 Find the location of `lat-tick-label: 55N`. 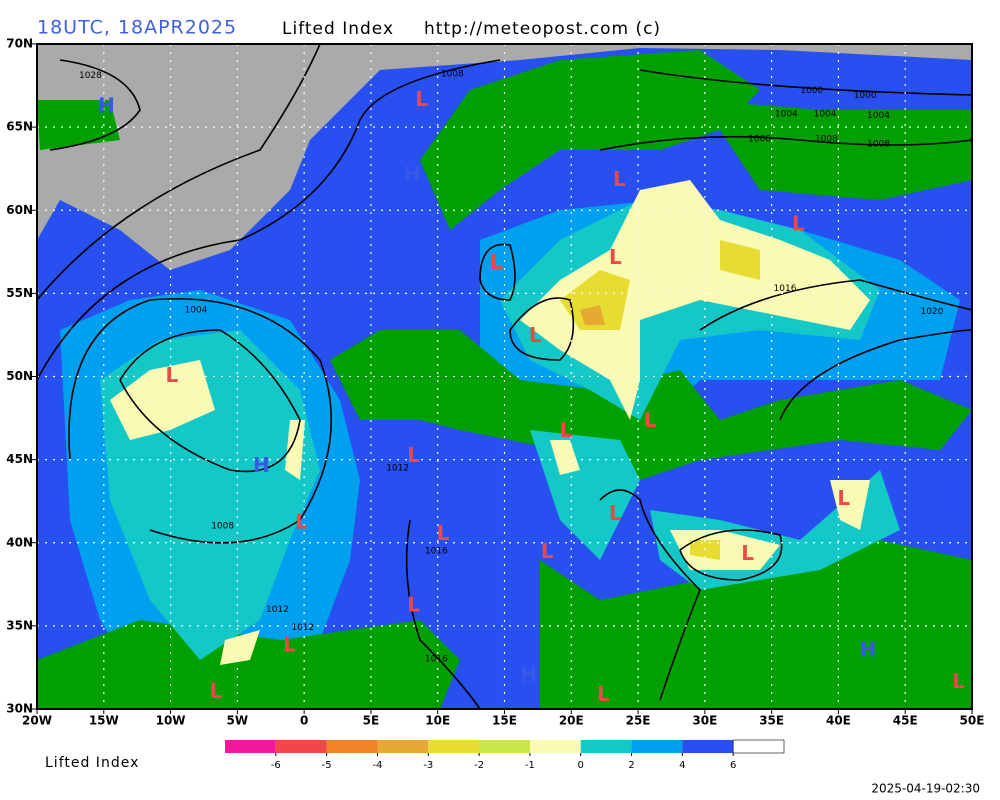

lat-tick-label: 55N is located at coordinates (19, 293).